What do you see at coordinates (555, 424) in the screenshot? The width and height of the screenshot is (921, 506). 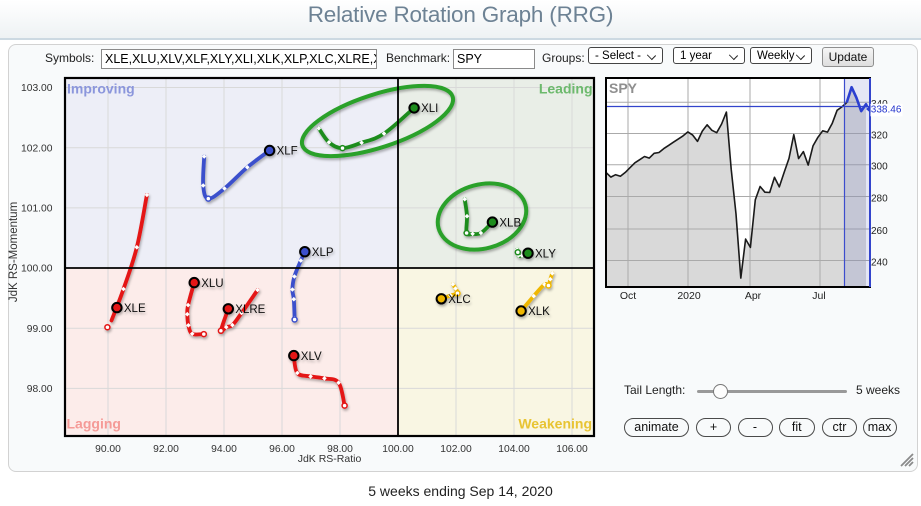 I see `svg-text: Weakening` at bounding box center [555, 424].